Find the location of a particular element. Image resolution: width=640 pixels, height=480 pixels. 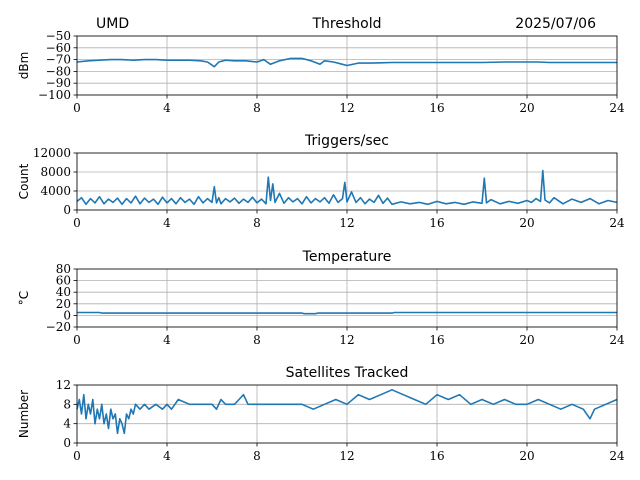

y-tick-label: −80 is located at coordinates (58, 71).